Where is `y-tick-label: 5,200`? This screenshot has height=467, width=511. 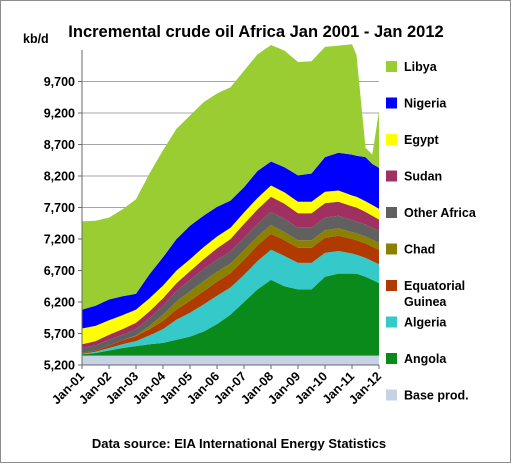
y-tick-label: 5,200 is located at coordinates (59, 366).